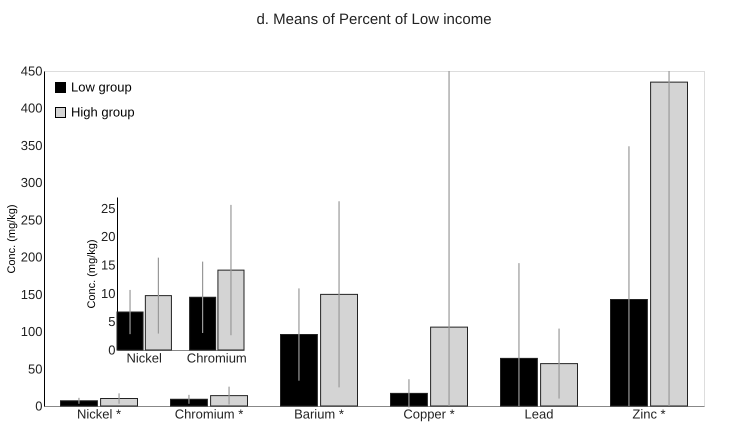 The height and width of the screenshot is (439, 751). I want to click on x-tick-label: Barium *, so click(319, 414).